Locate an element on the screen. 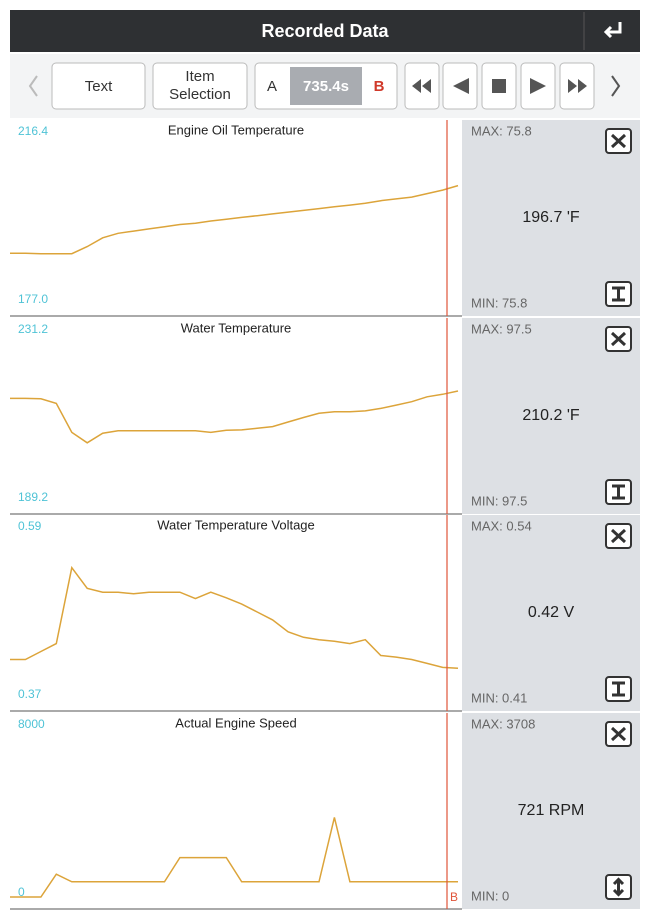 This screenshot has height=918, width=650. text-button: Text is located at coordinates (98, 86).